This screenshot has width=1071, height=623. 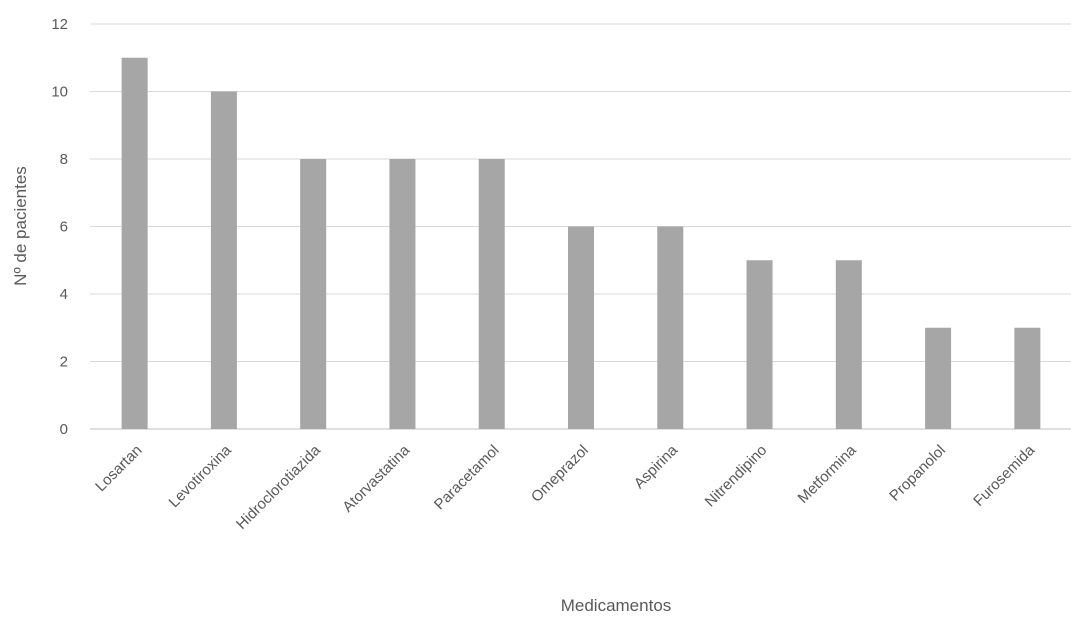 What do you see at coordinates (670, 327) in the screenshot?
I see `bar-aspirina` at bounding box center [670, 327].